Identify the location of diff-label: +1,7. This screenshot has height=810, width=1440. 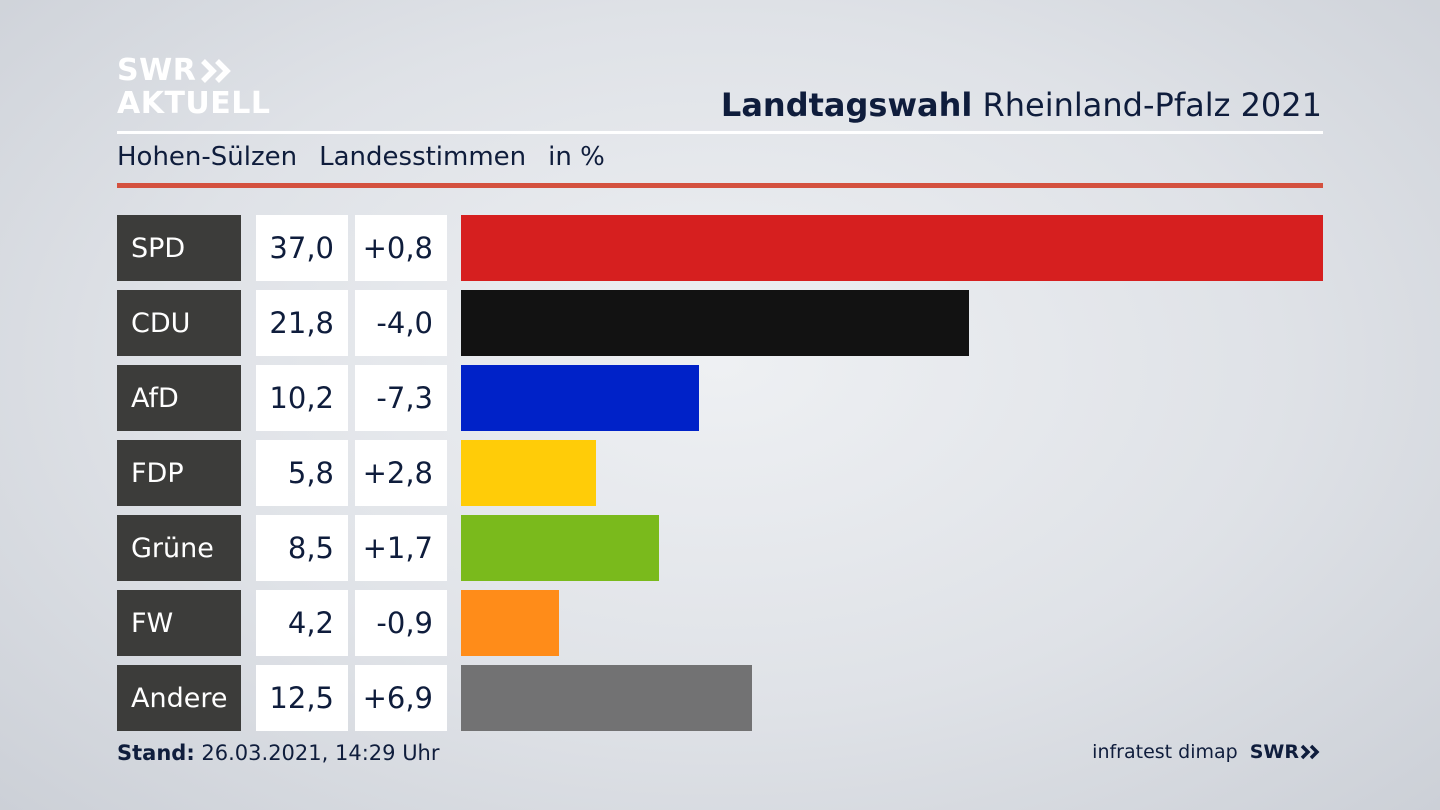
(401, 548).